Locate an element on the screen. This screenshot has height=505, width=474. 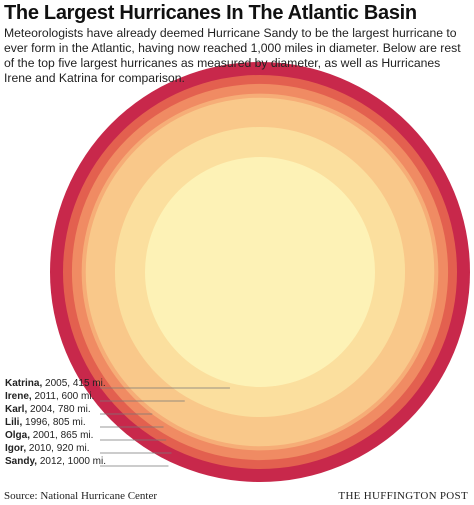
value-label: 805 mi. is located at coordinates (69, 422).